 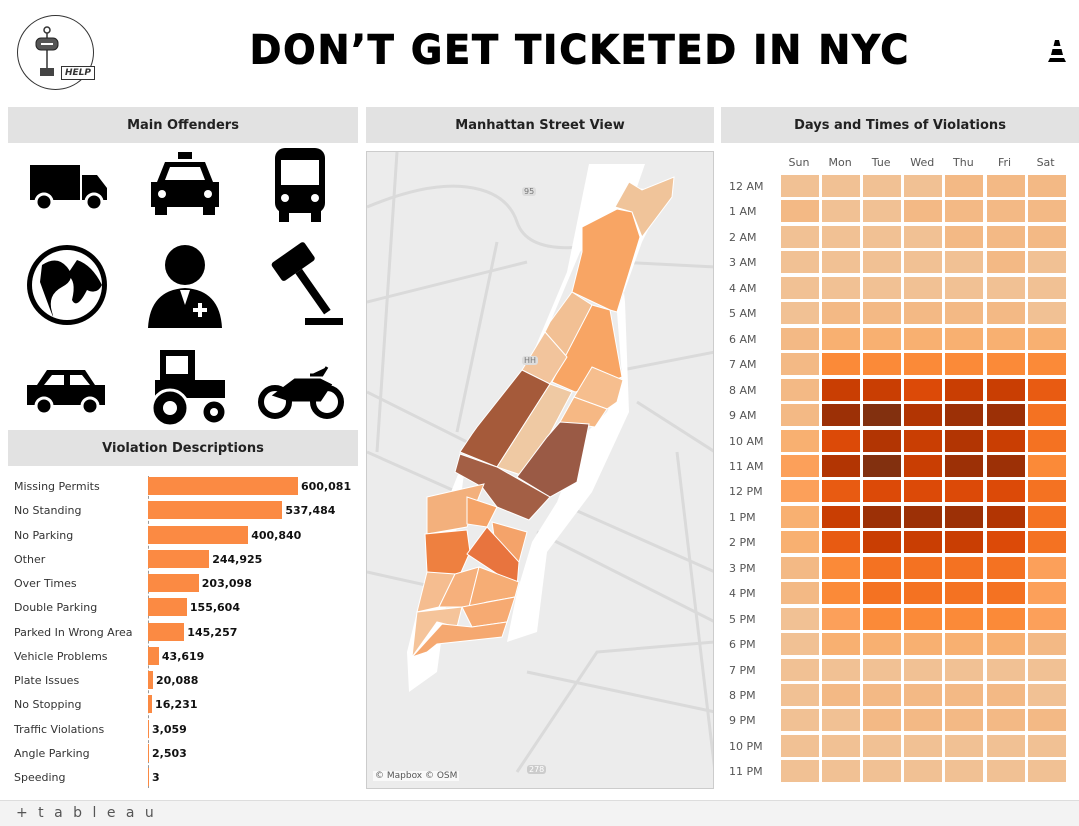 What do you see at coordinates (67, 385) in the screenshot?
I see `car-icon` at bounding box center [67, 385].